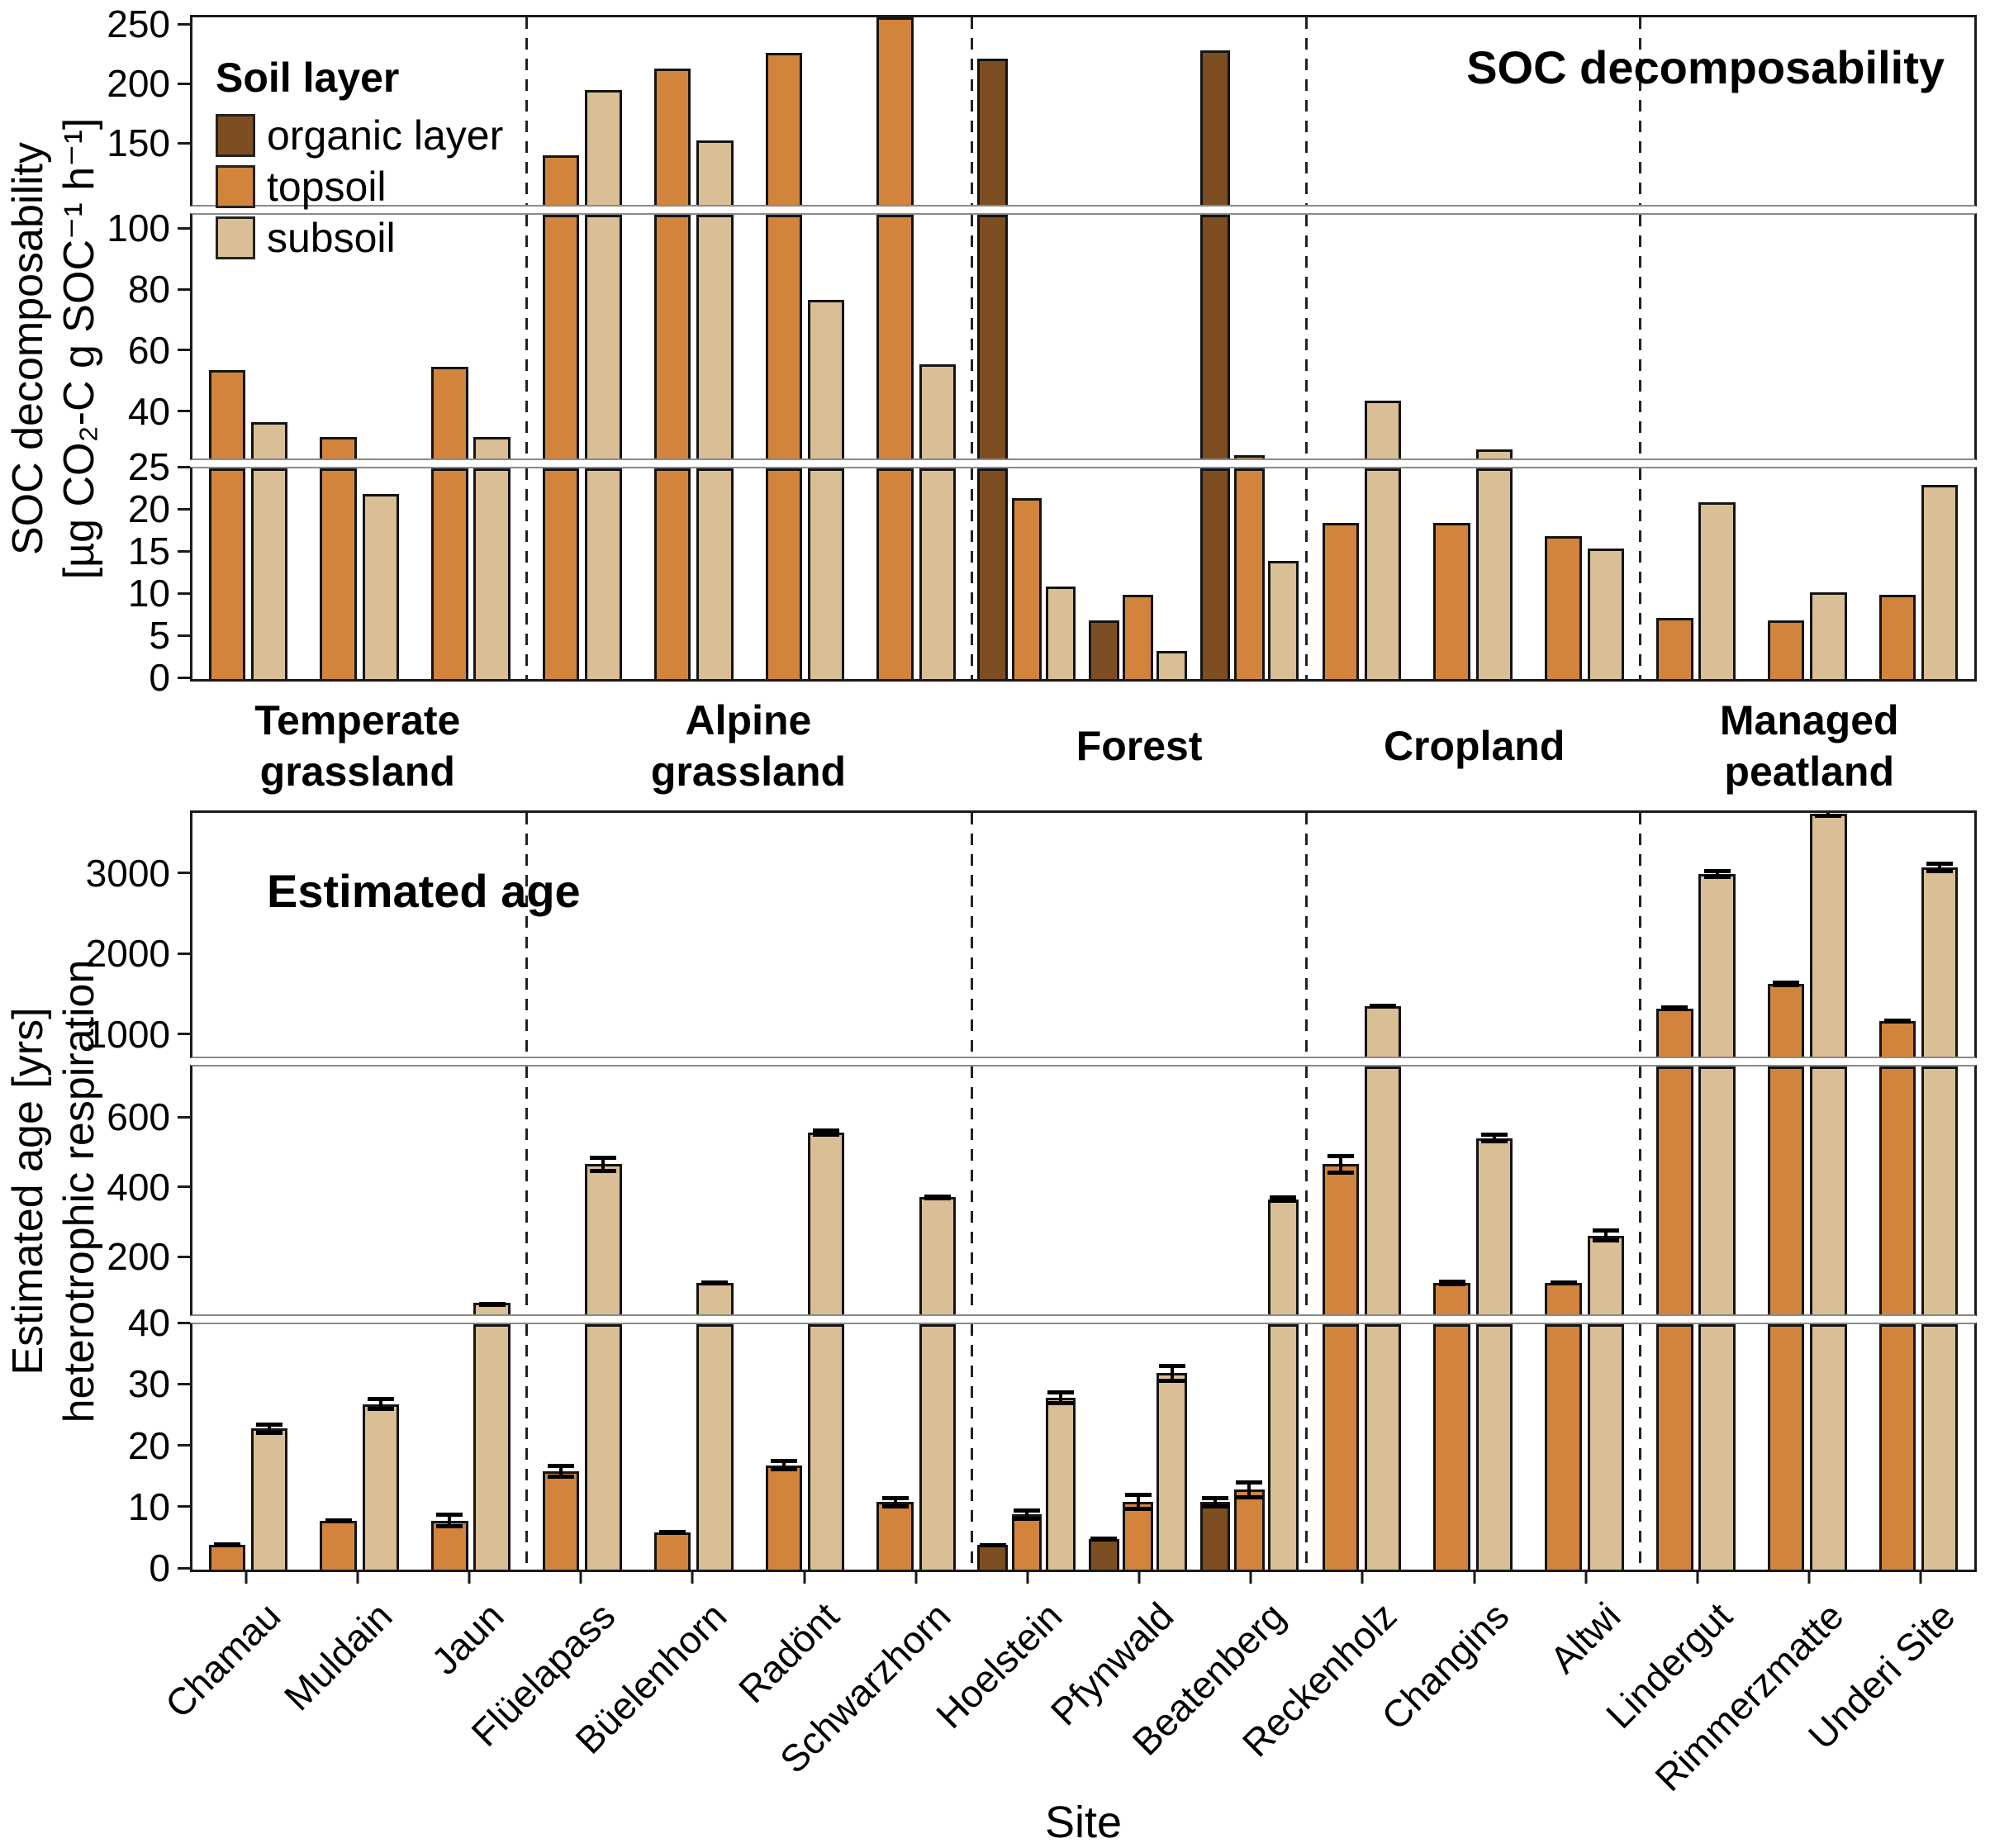  Describe the element at coordinates (1674, 1190) in the screenshot. I see `bar-Lindergut-topsoil` at that location.